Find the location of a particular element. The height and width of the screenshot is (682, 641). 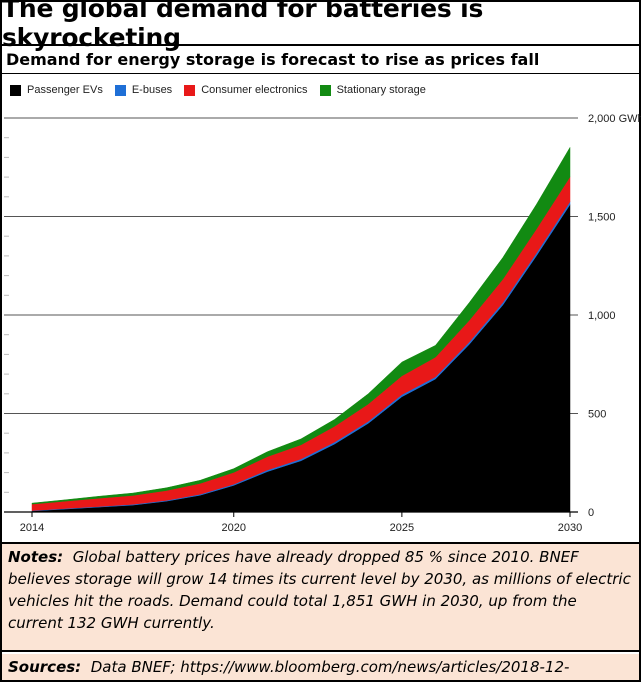

x-tick-label: 2025 is located at coordinates (402, 528).